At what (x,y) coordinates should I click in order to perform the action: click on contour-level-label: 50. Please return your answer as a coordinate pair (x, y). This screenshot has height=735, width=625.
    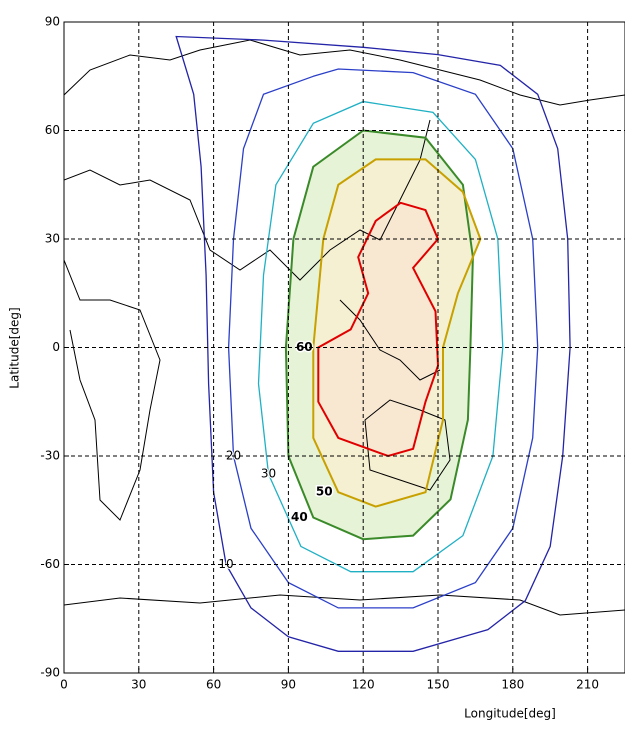
    Looking at the image, I should click on (324, 492).